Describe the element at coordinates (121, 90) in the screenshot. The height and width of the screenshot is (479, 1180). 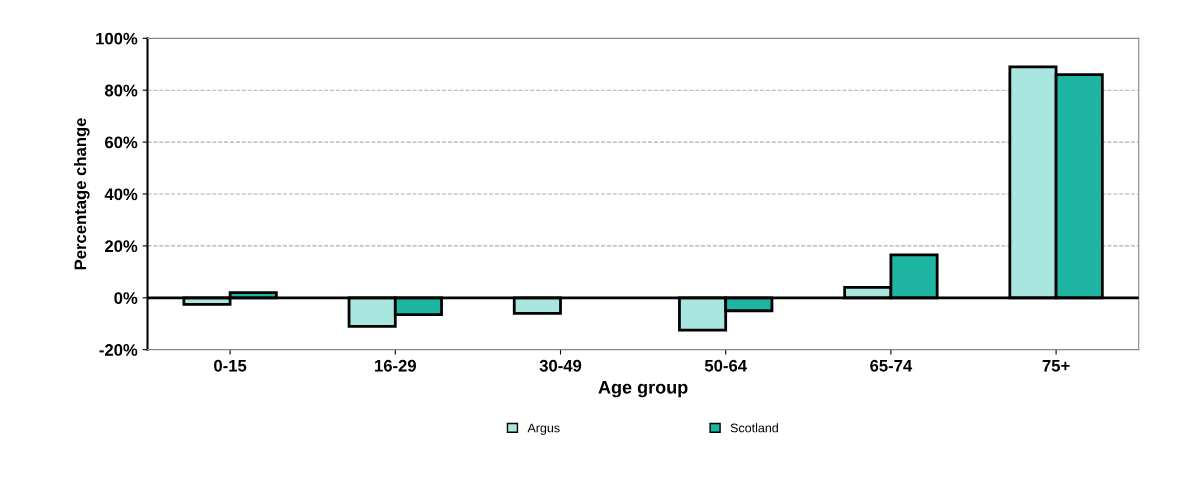
I see `y-tick-label: 80%` at that location.